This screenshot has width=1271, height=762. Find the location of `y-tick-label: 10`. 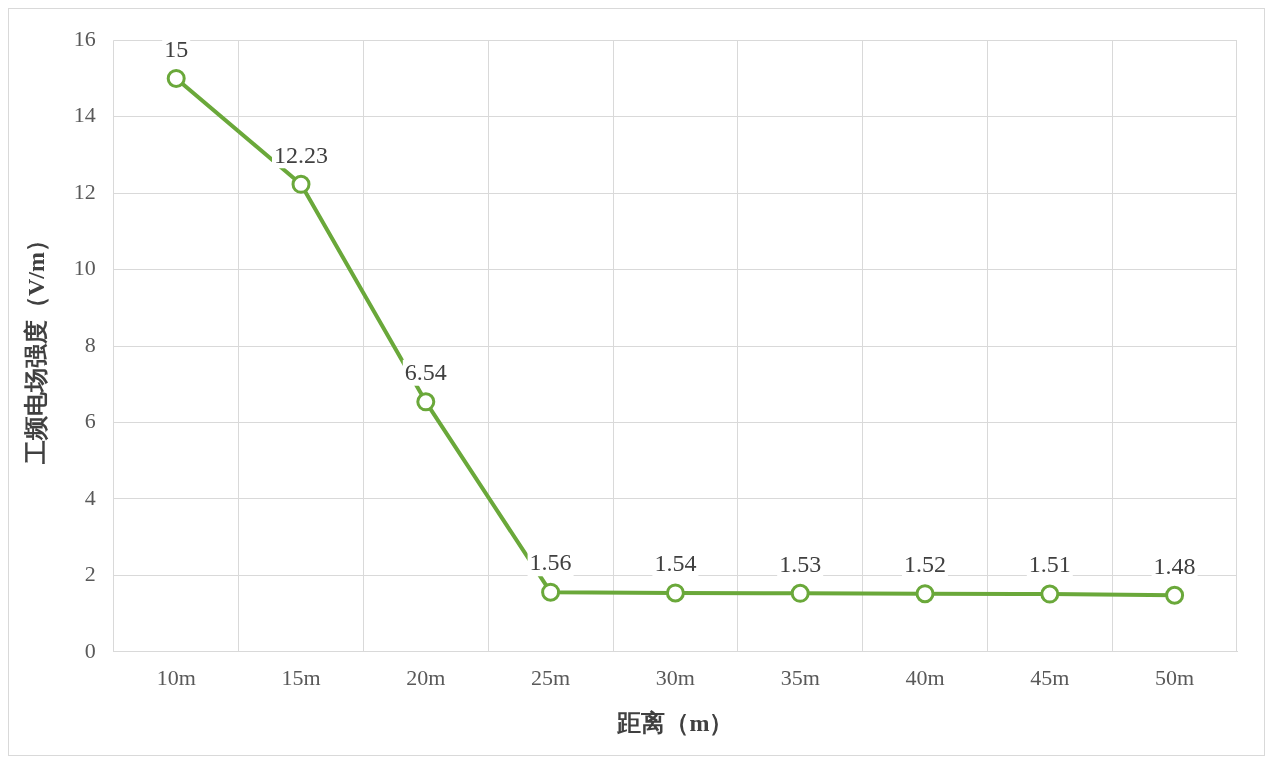

y-tick-label: 10 is located at coordinates (84, 268).